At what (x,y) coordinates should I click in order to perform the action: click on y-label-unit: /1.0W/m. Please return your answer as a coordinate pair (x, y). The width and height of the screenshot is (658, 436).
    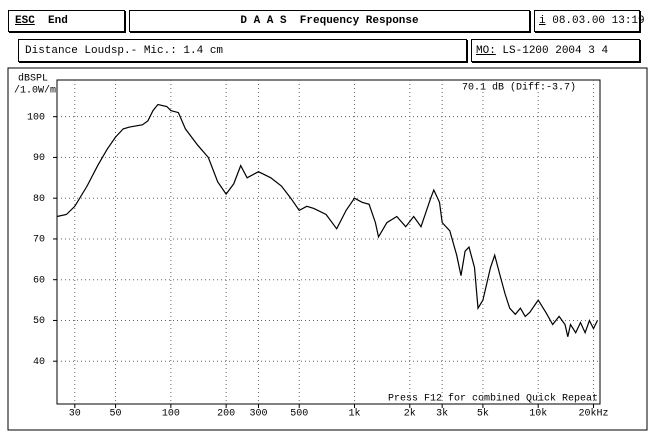
    Looking at the image, I should click on (35, 91).